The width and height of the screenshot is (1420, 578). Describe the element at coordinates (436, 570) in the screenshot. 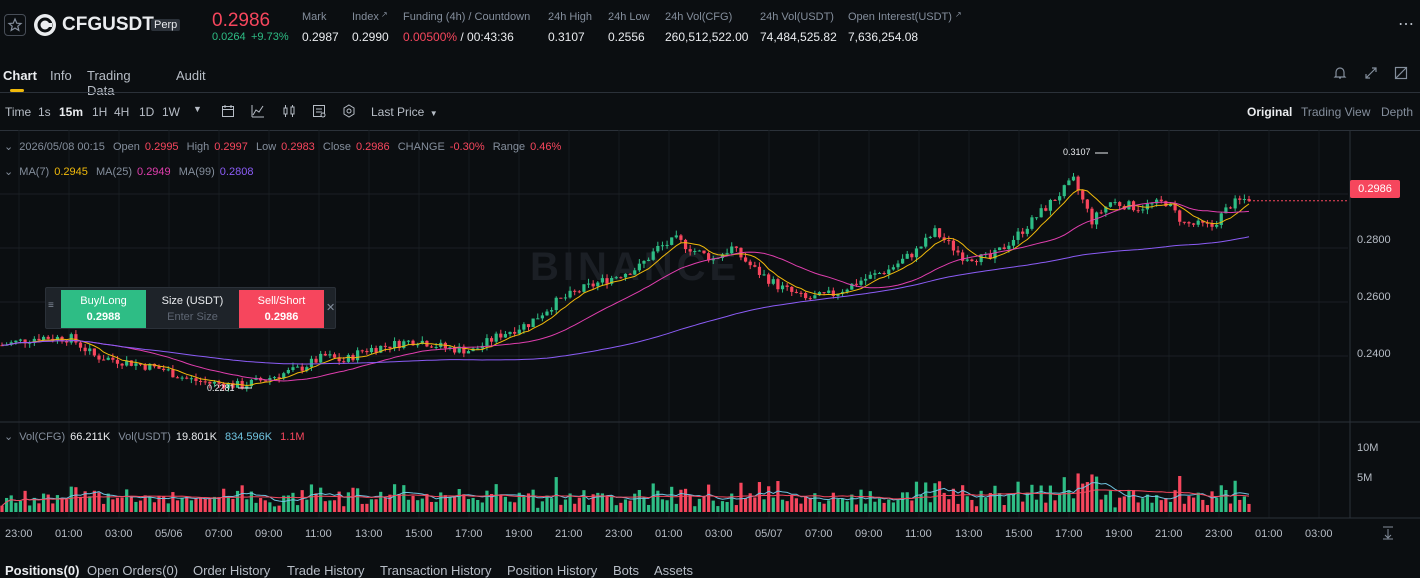

I see `tab-transaction-history: Transaction History` at that location.